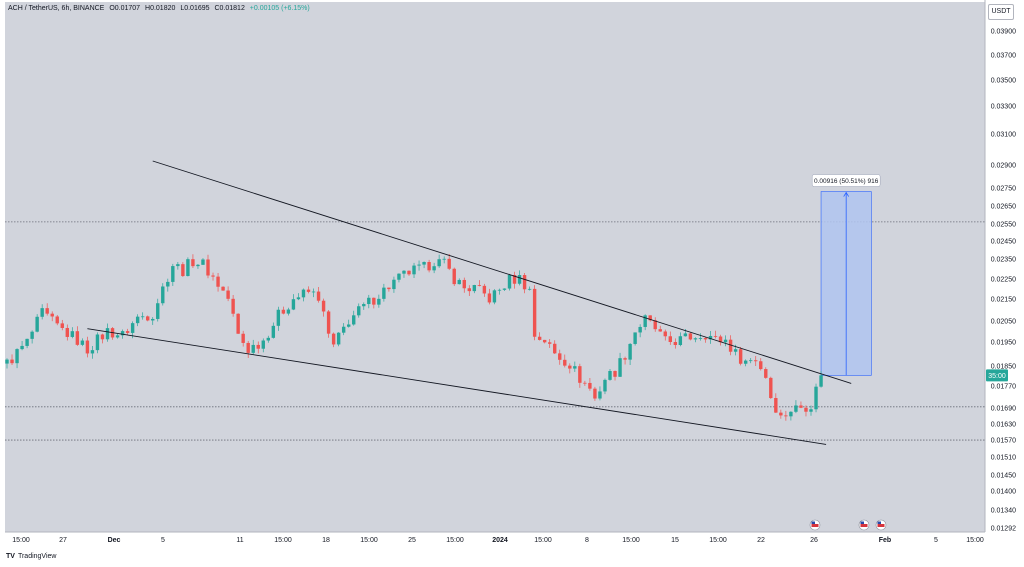 This screenshot has height=567, width=1024. Describe the element at coordinates (457, 386) in the screenshot. I see `lower-trendline` at that location.